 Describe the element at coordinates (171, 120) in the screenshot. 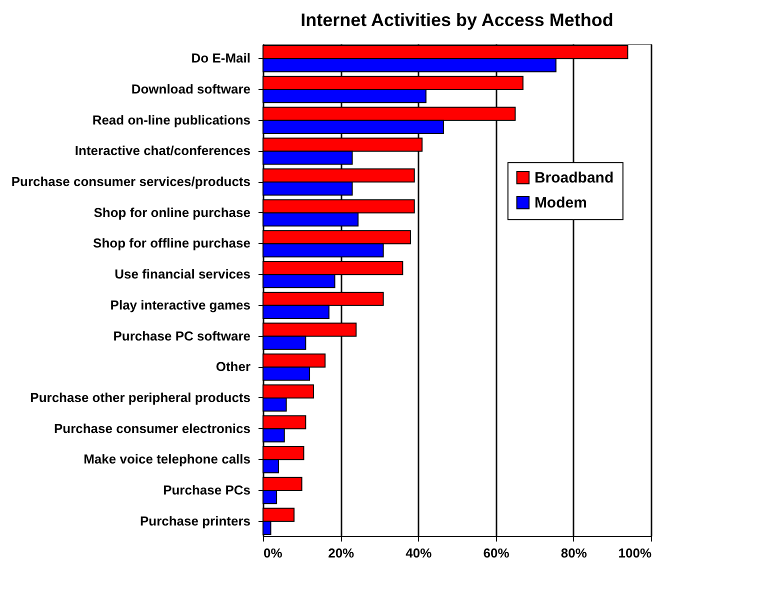

I see `y-tick-label: Read on-line publications` at that location.